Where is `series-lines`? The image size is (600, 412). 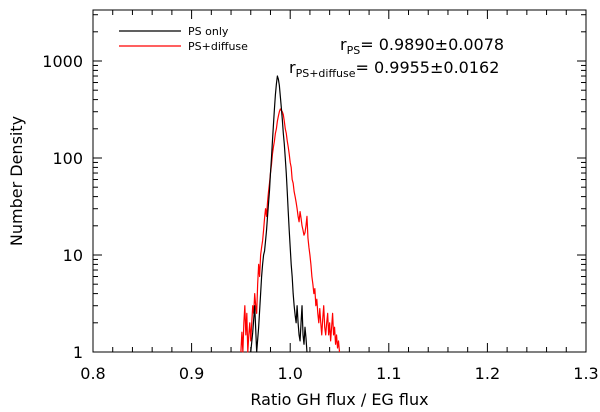 series-lines is located at coordinates (290, 214).